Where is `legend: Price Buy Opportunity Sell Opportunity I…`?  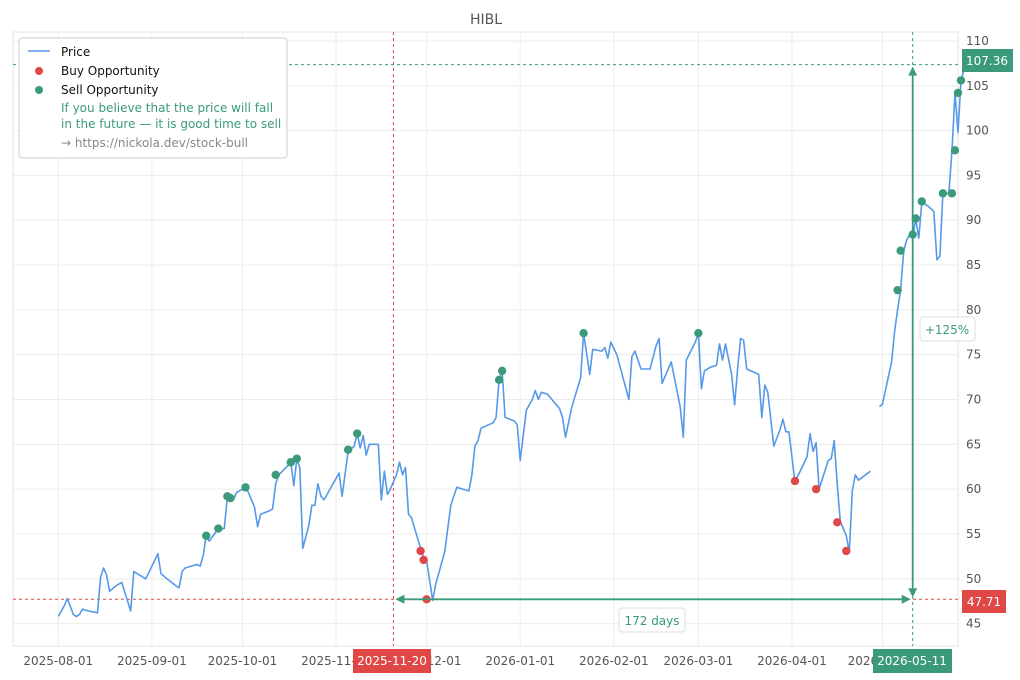 legend: Price Buy Opportunity Sell Opportunity I… is located at coordinates (153, 98).